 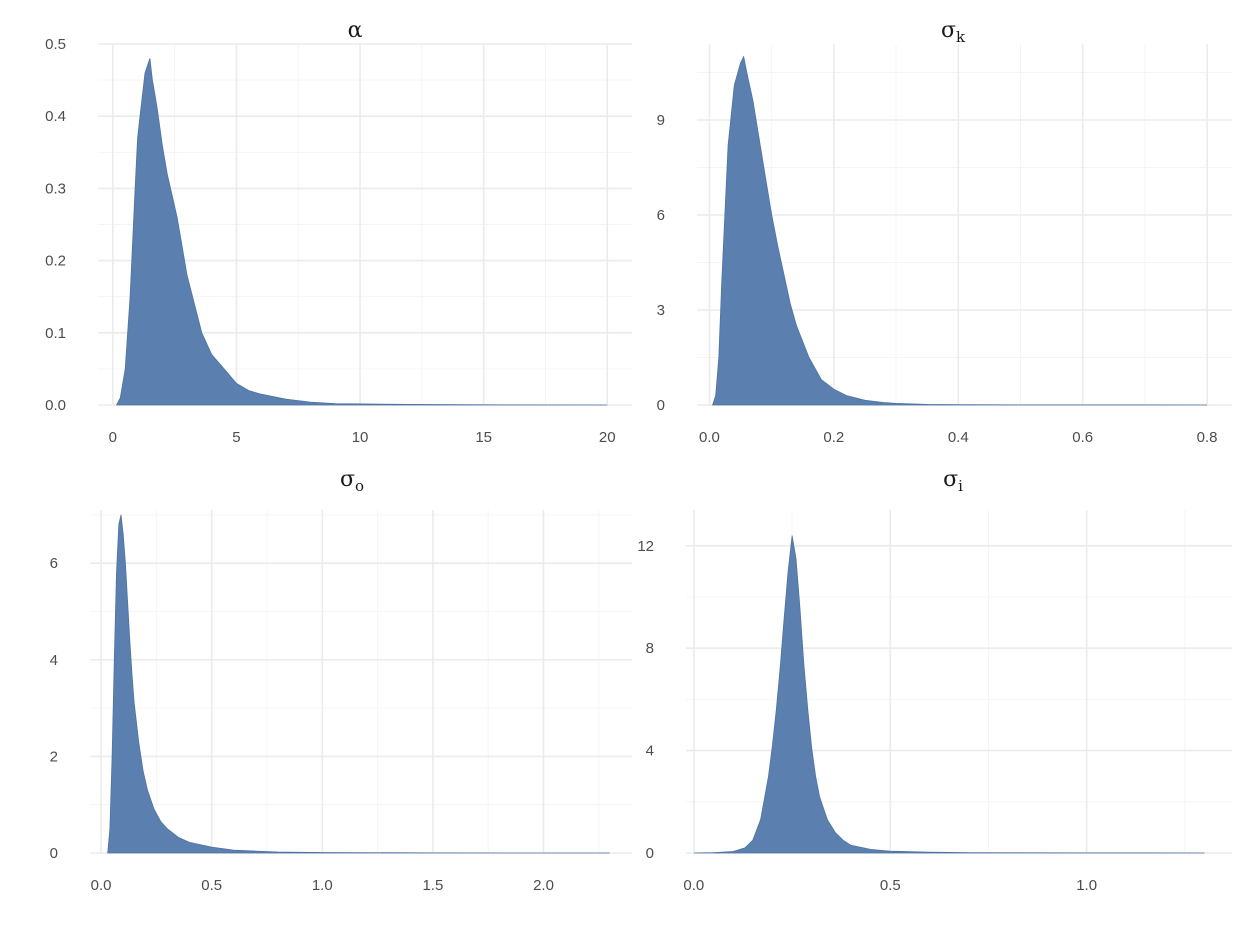 What do you see at coordinates (1207, 437) in the screenshot?
I see `x-tick-label: 0.8` at bounding box center [1207, 437].